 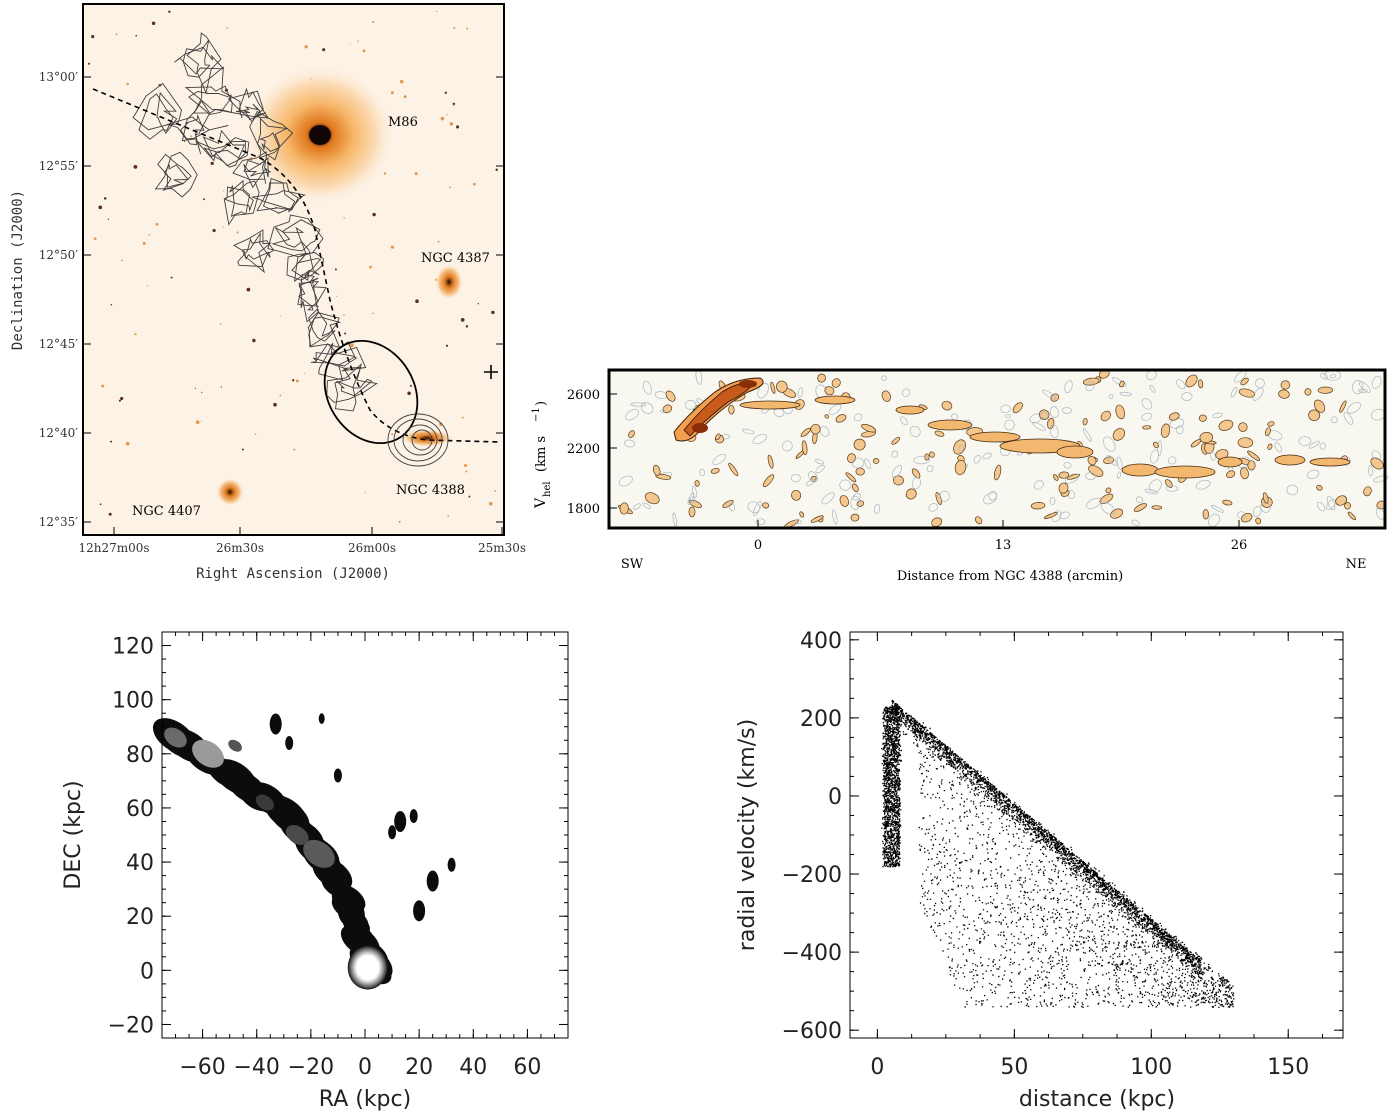 What do you see at coordinates (371, 392) in the screenshot?
I see `highlight-ellipse` at bounding box center [371, 392].